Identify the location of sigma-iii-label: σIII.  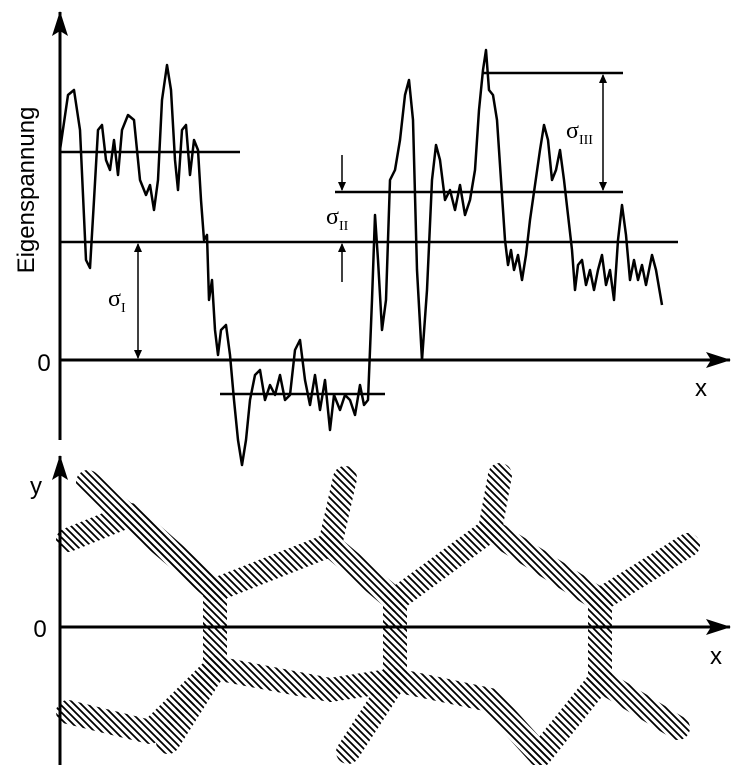
(579, 133).